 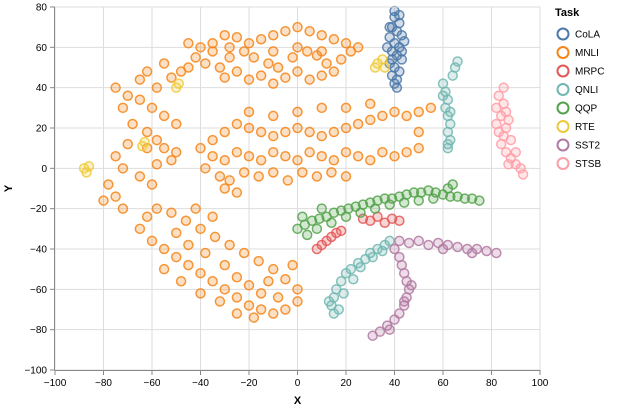 I want to click on series-qqp, so click(x=388, y=210).